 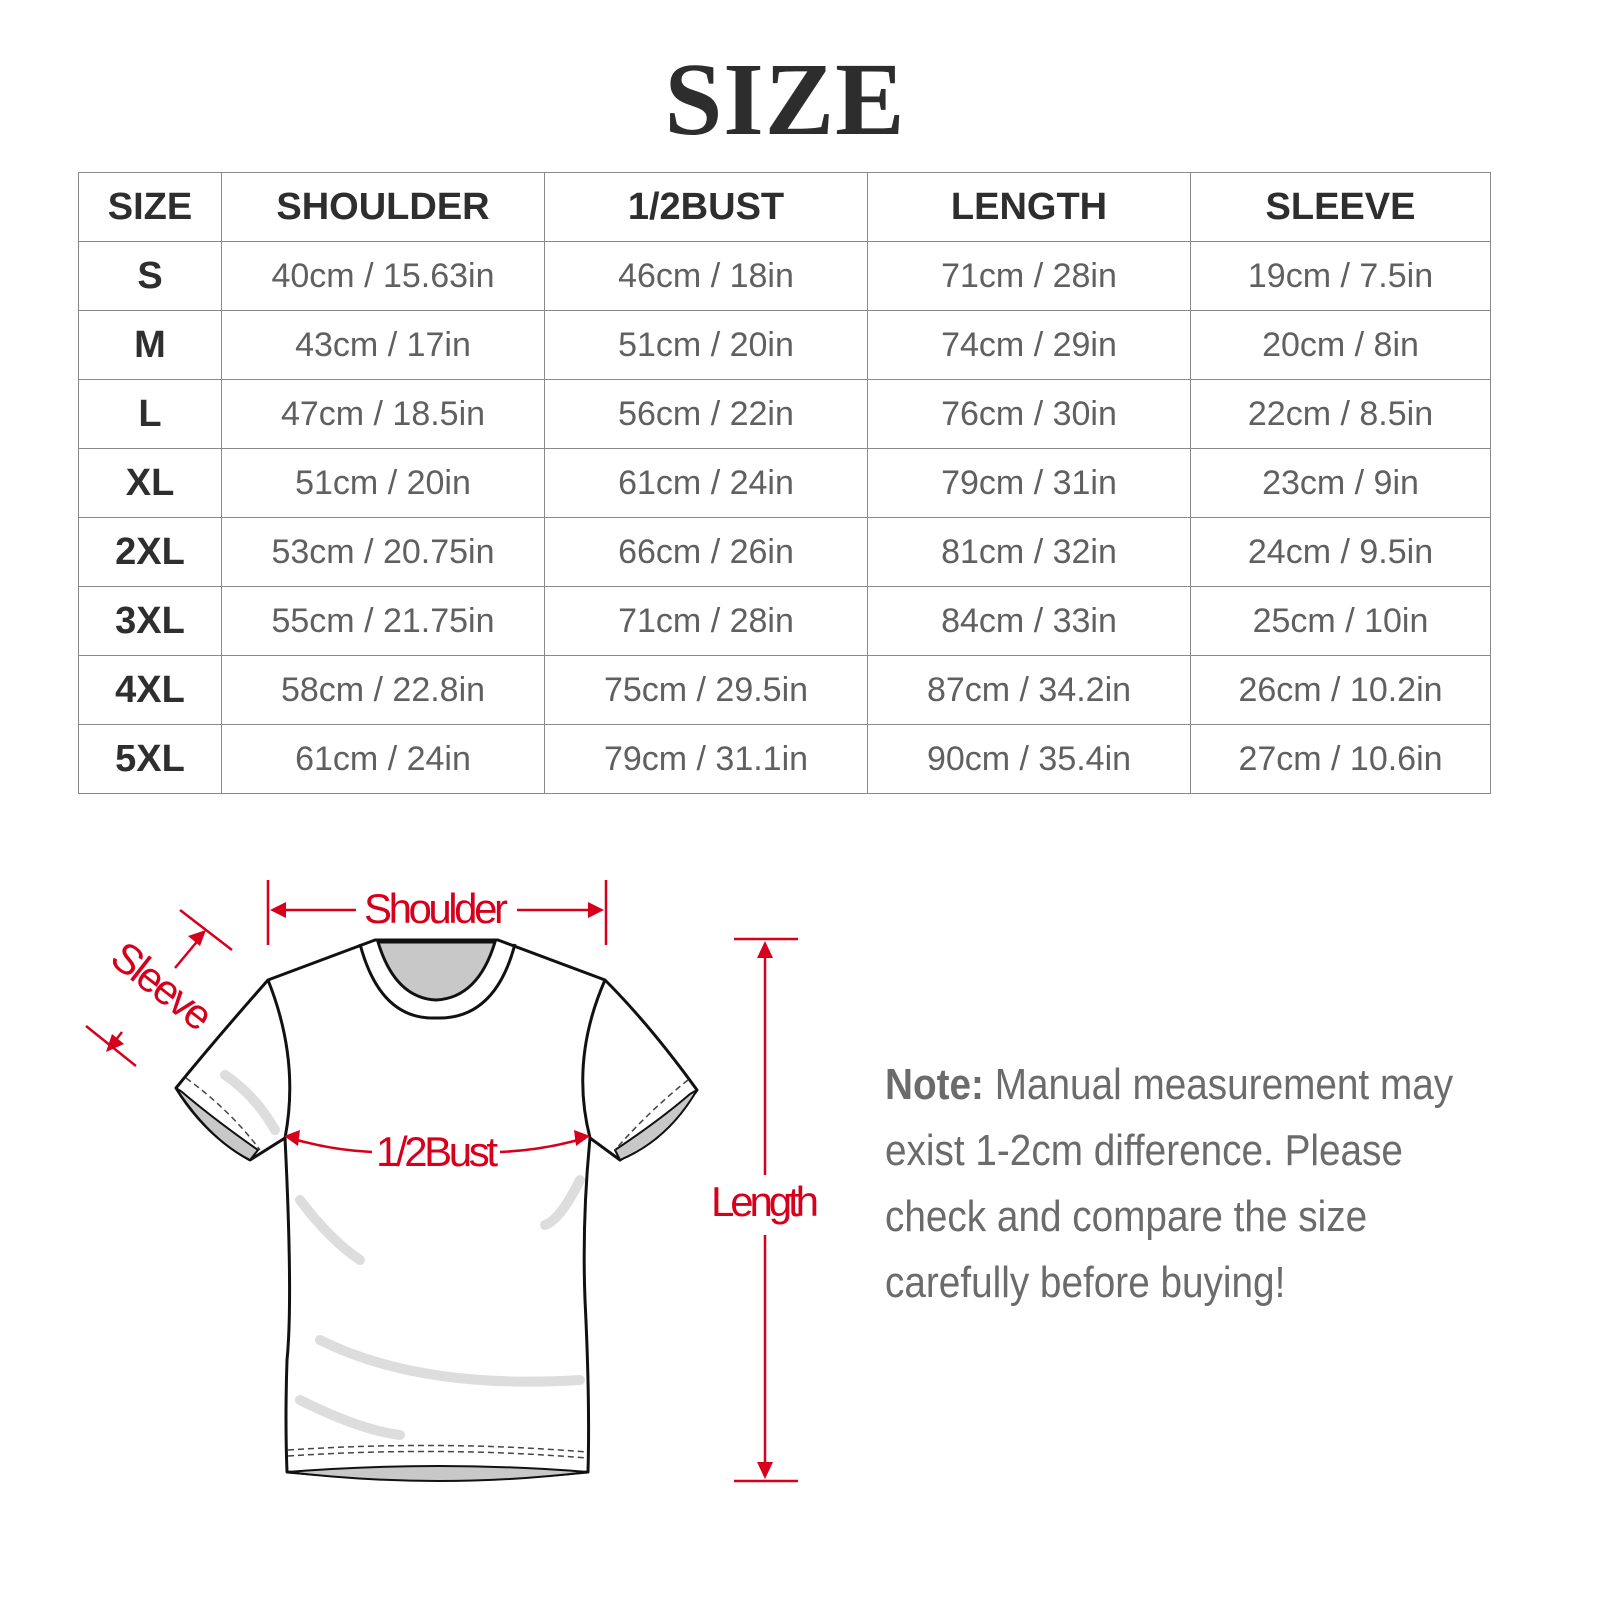 What do you see at coordinates (934, 1084) in the screenshot?
I see `note-label: Note:` at bounding box center [934, 1084].